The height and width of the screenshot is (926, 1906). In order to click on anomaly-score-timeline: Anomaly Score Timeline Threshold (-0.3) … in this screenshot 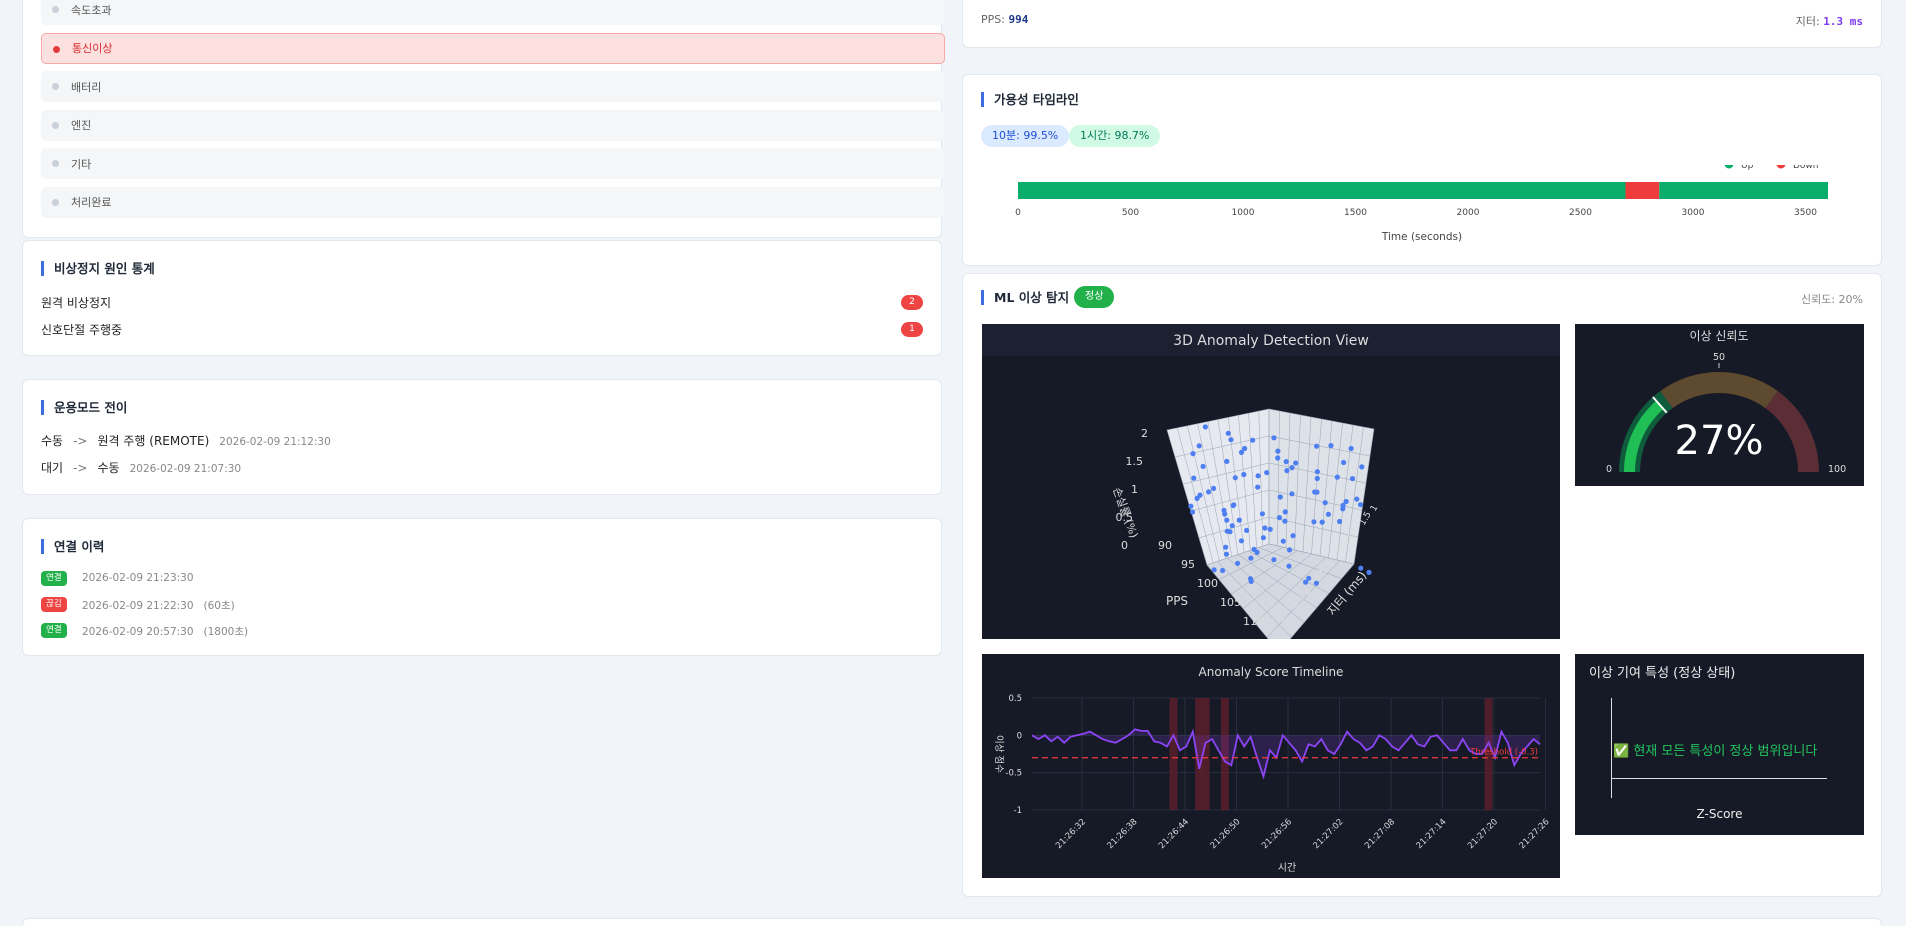, I will do `click(1271, 766)`.